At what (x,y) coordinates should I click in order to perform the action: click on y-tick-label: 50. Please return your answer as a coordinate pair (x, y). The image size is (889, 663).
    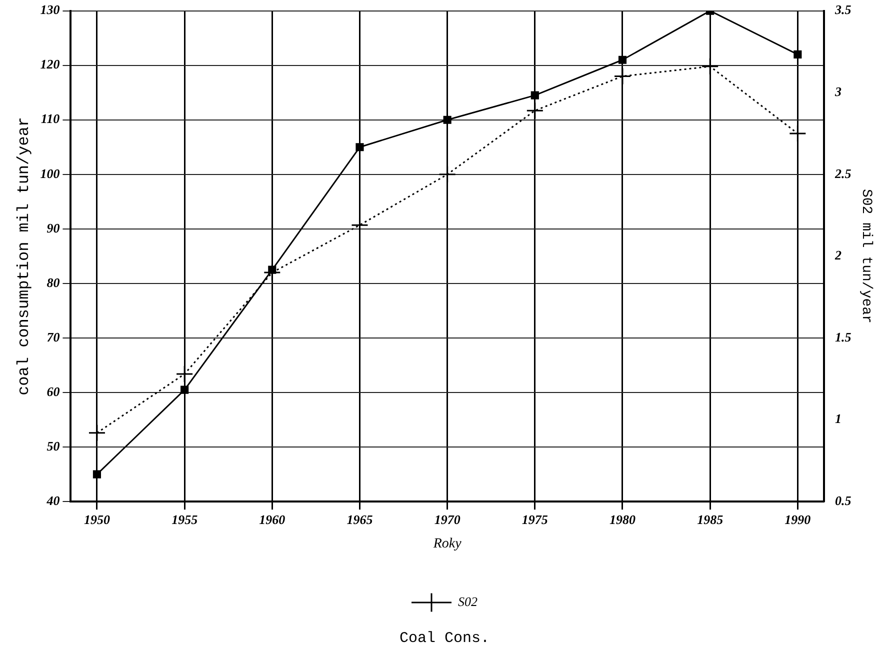
    Looking at the image, I should click on (53, 446).